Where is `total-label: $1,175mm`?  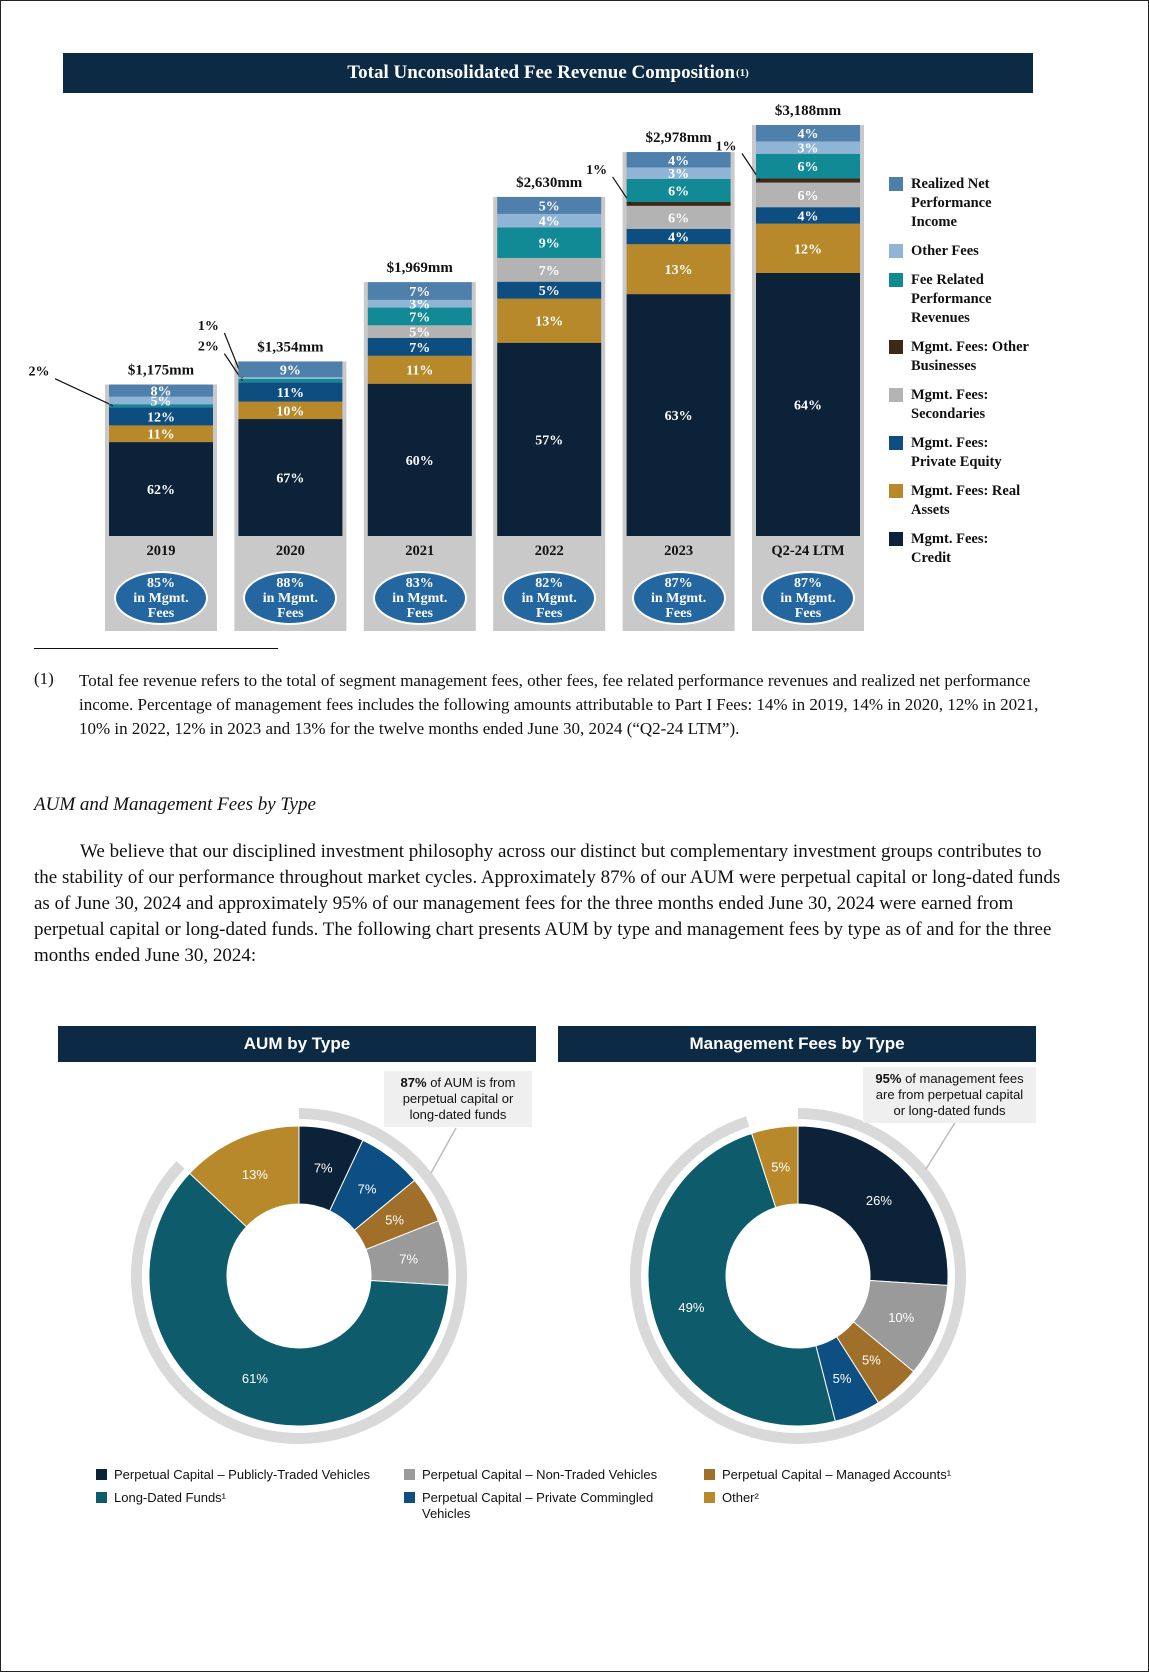
total-label: $1,175mm is located at coordinates (161, 371).